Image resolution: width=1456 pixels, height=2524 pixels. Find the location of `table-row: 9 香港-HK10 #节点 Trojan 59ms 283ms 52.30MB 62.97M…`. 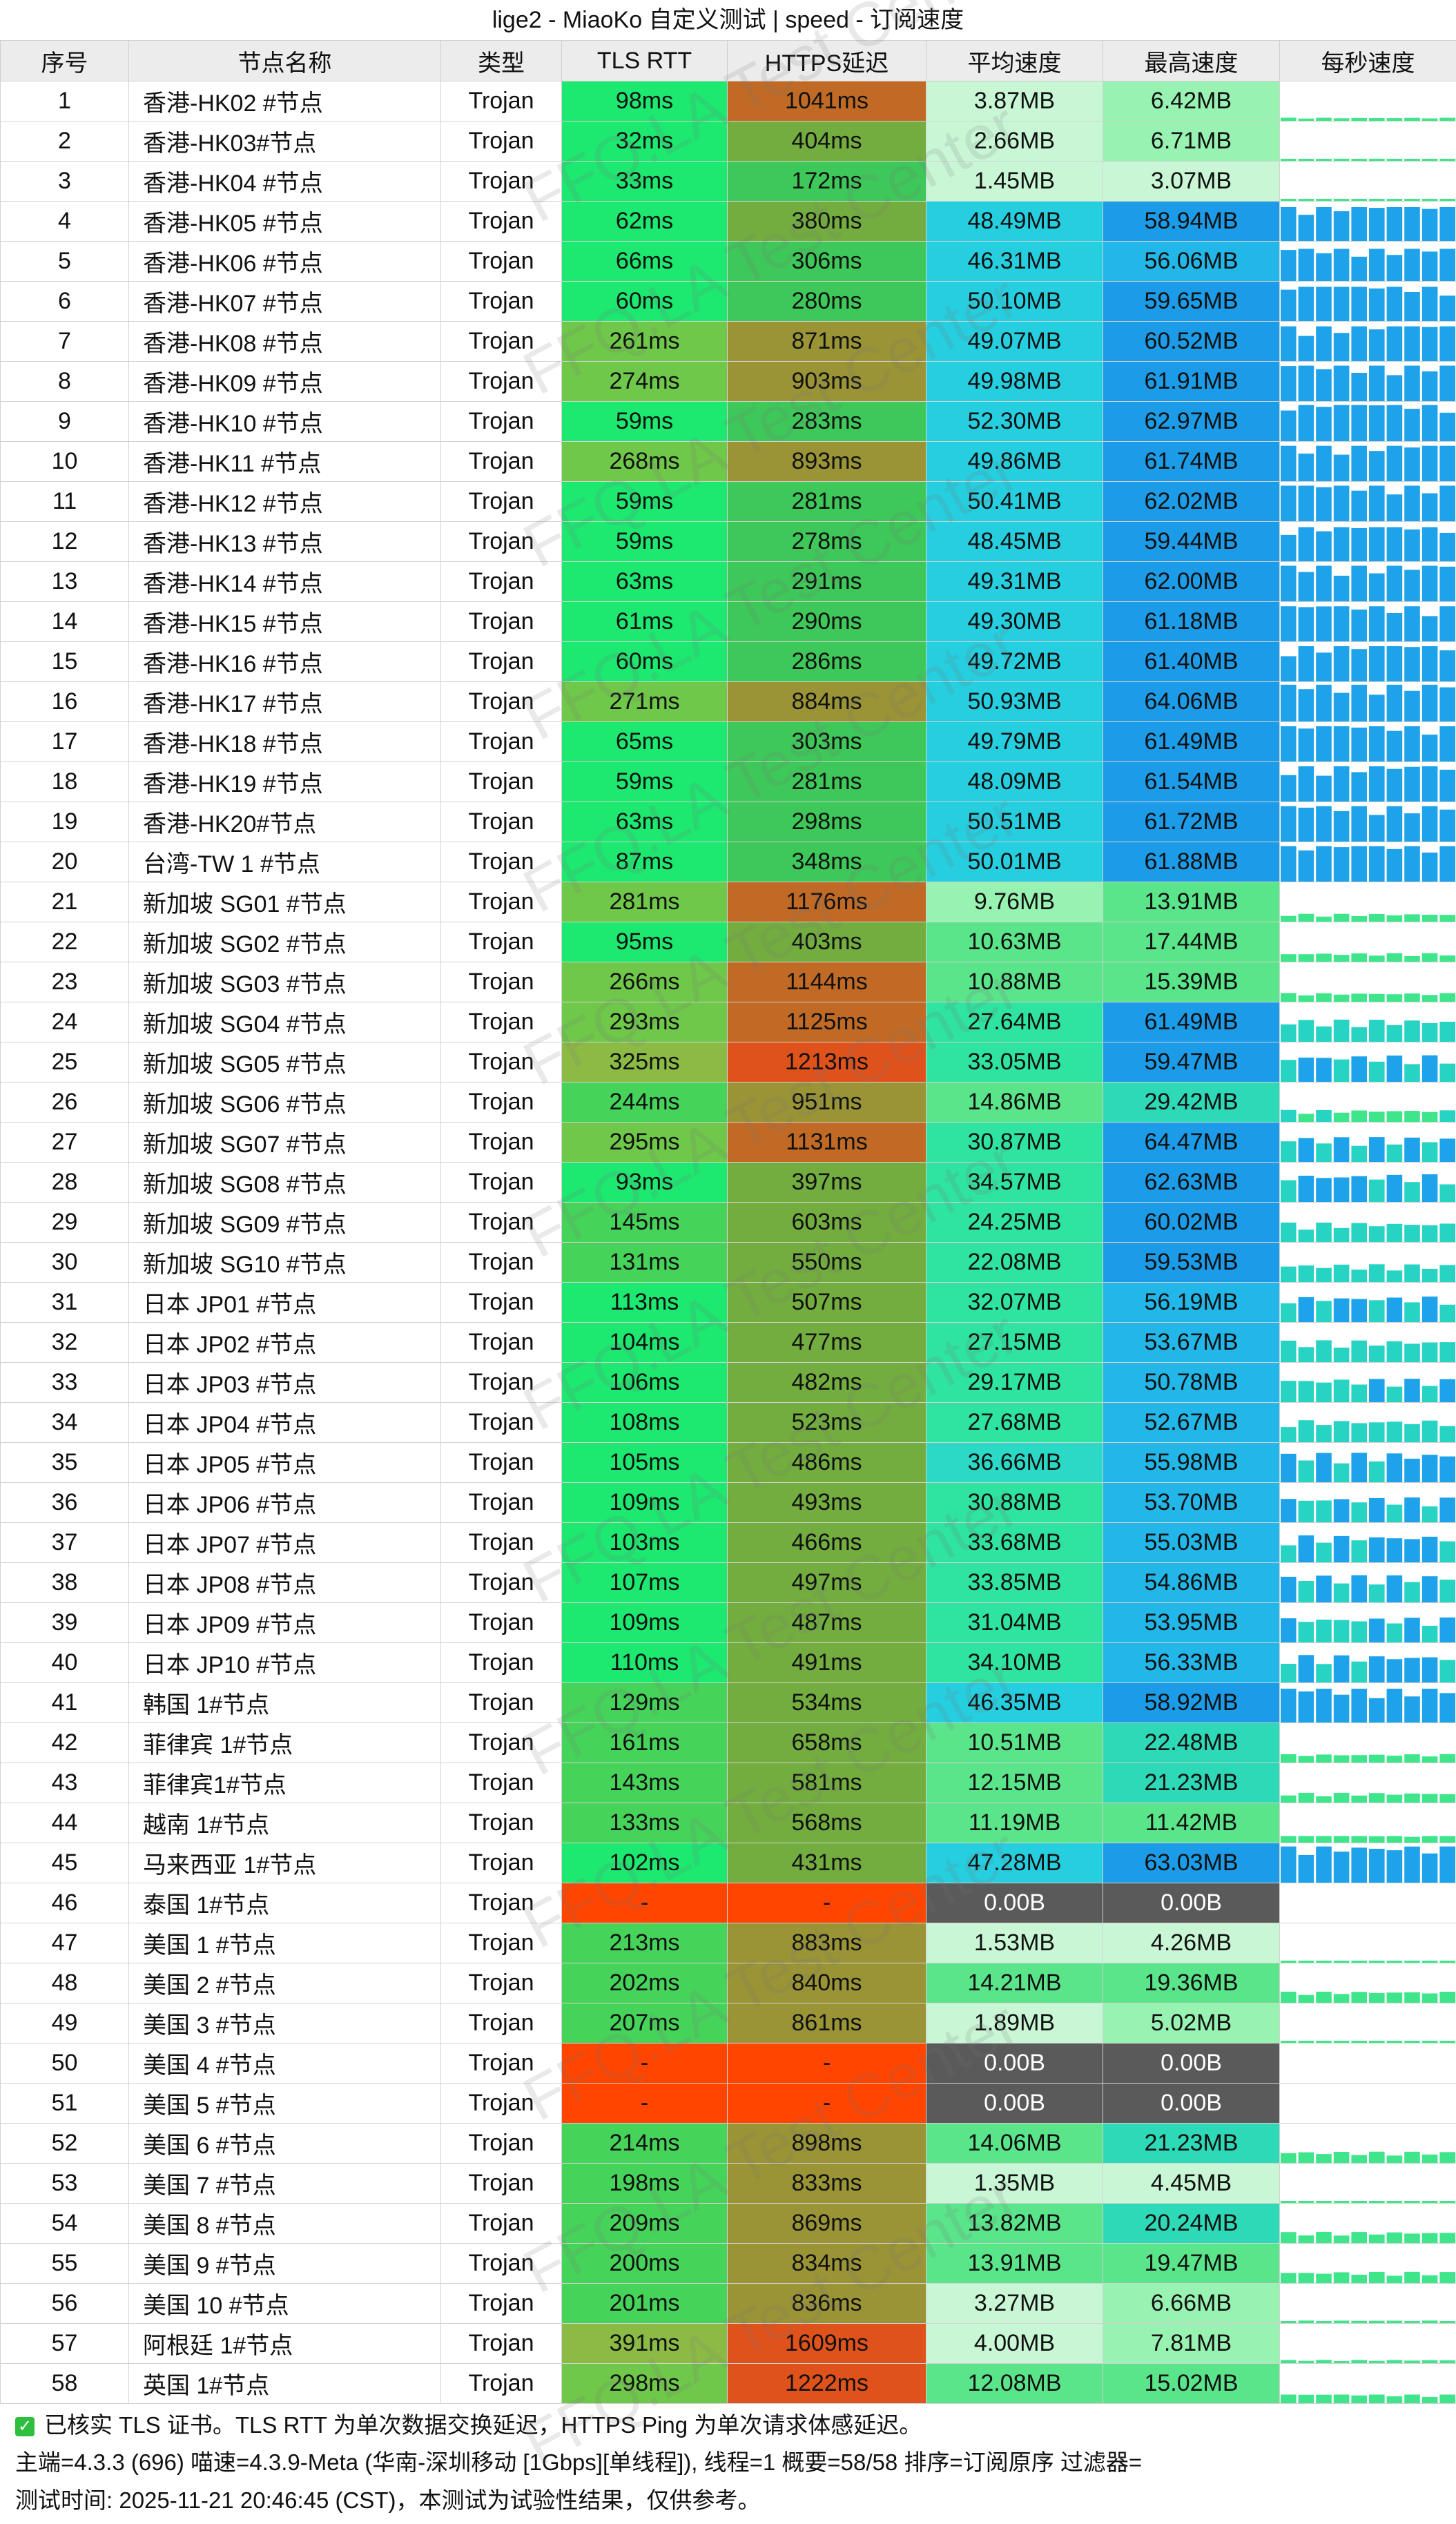

table-row: 9 香港-HK10 #节点 Trojan 59ms 283ms 52.30MB 62.97M… is located at coordinates (728, 421).